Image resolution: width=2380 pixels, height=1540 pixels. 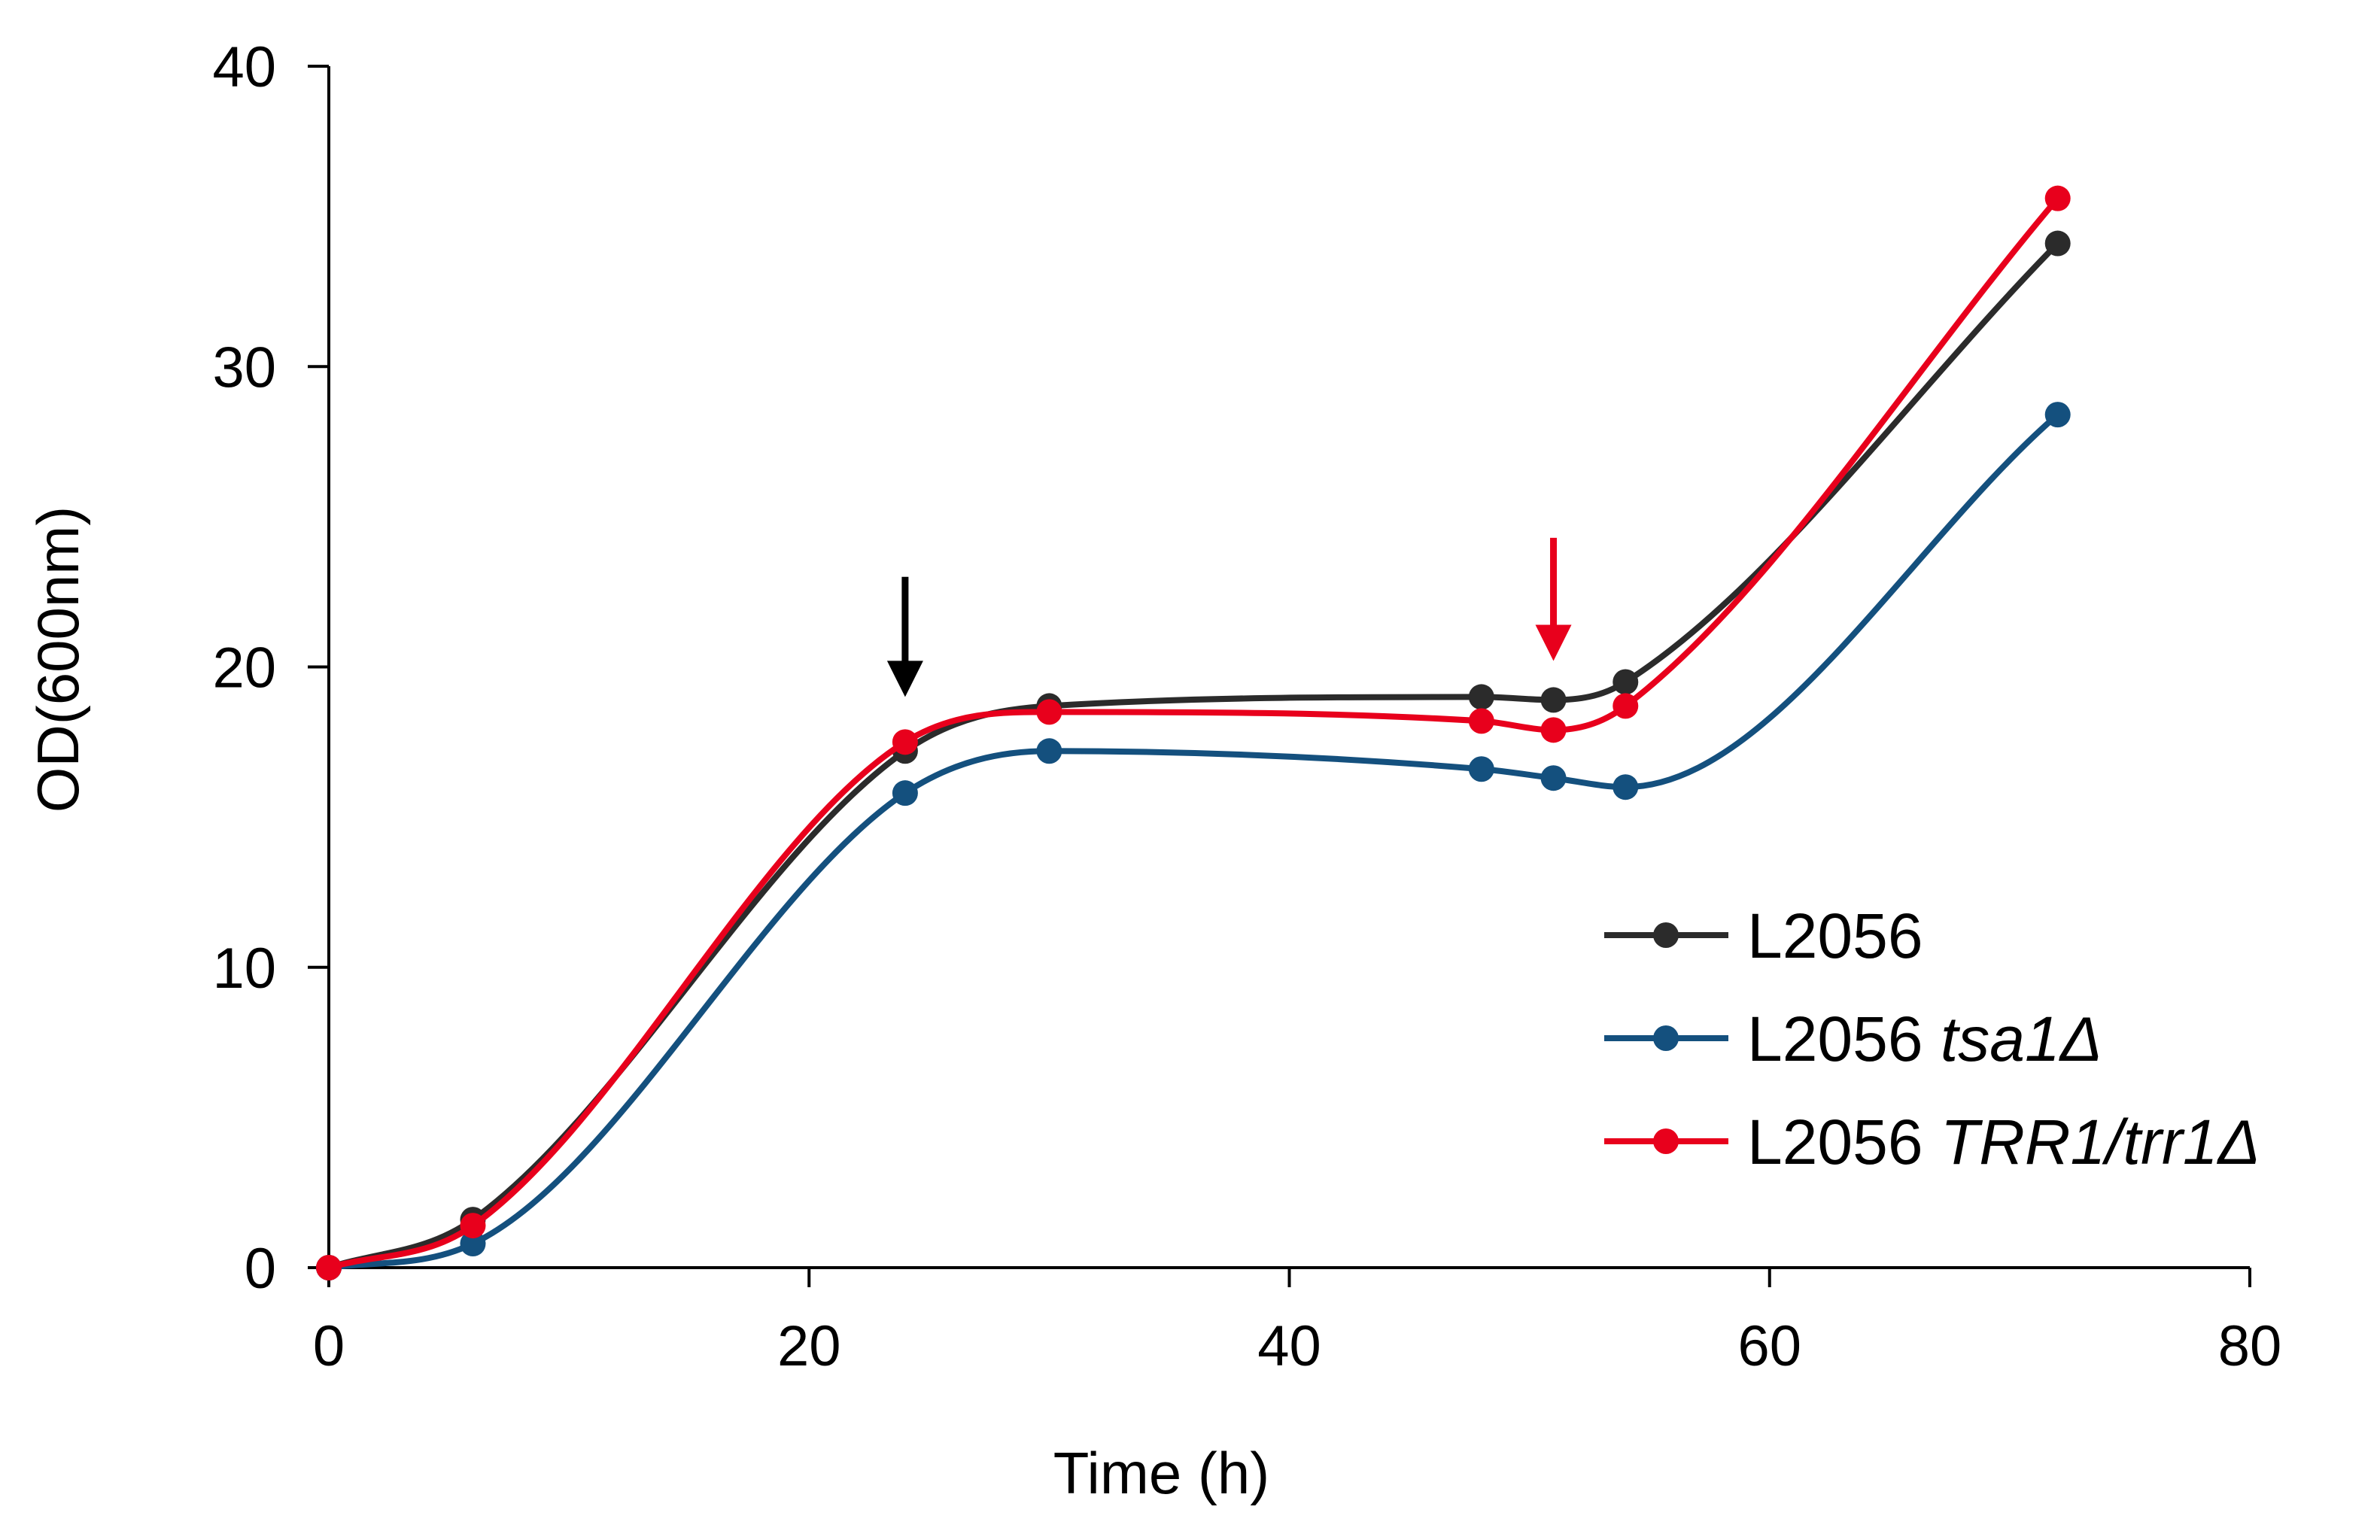 I want to click on legend-label: L2056 TRR1/trr1Δ, so click(x=2003, y=1142).